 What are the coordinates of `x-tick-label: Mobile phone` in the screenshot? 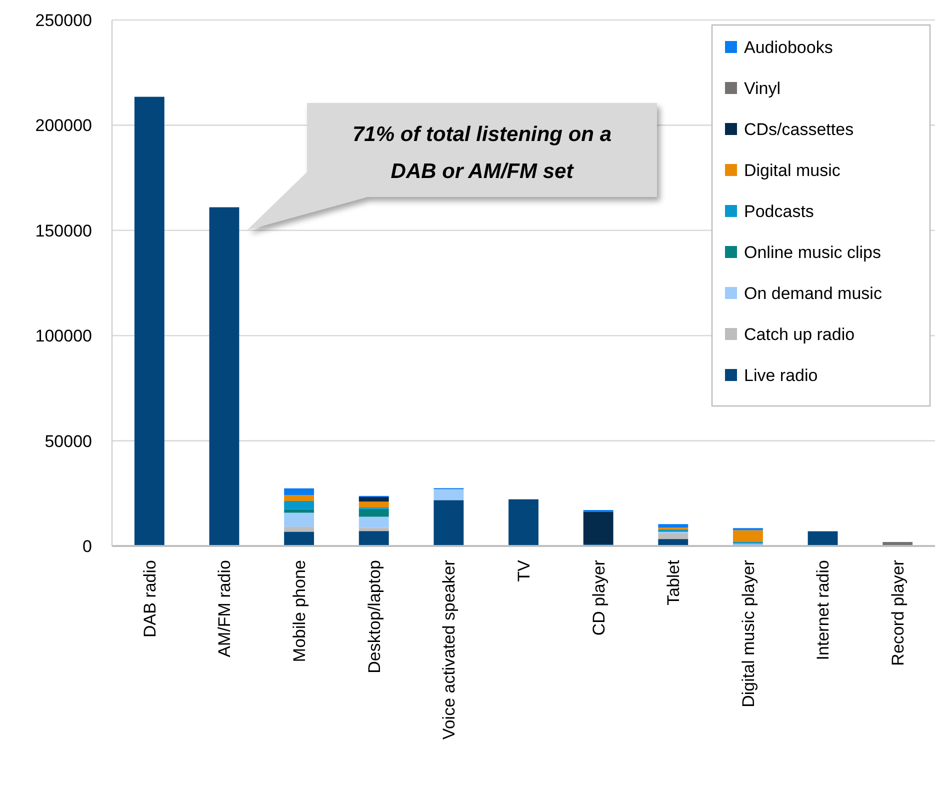 It's located at (299, 611).